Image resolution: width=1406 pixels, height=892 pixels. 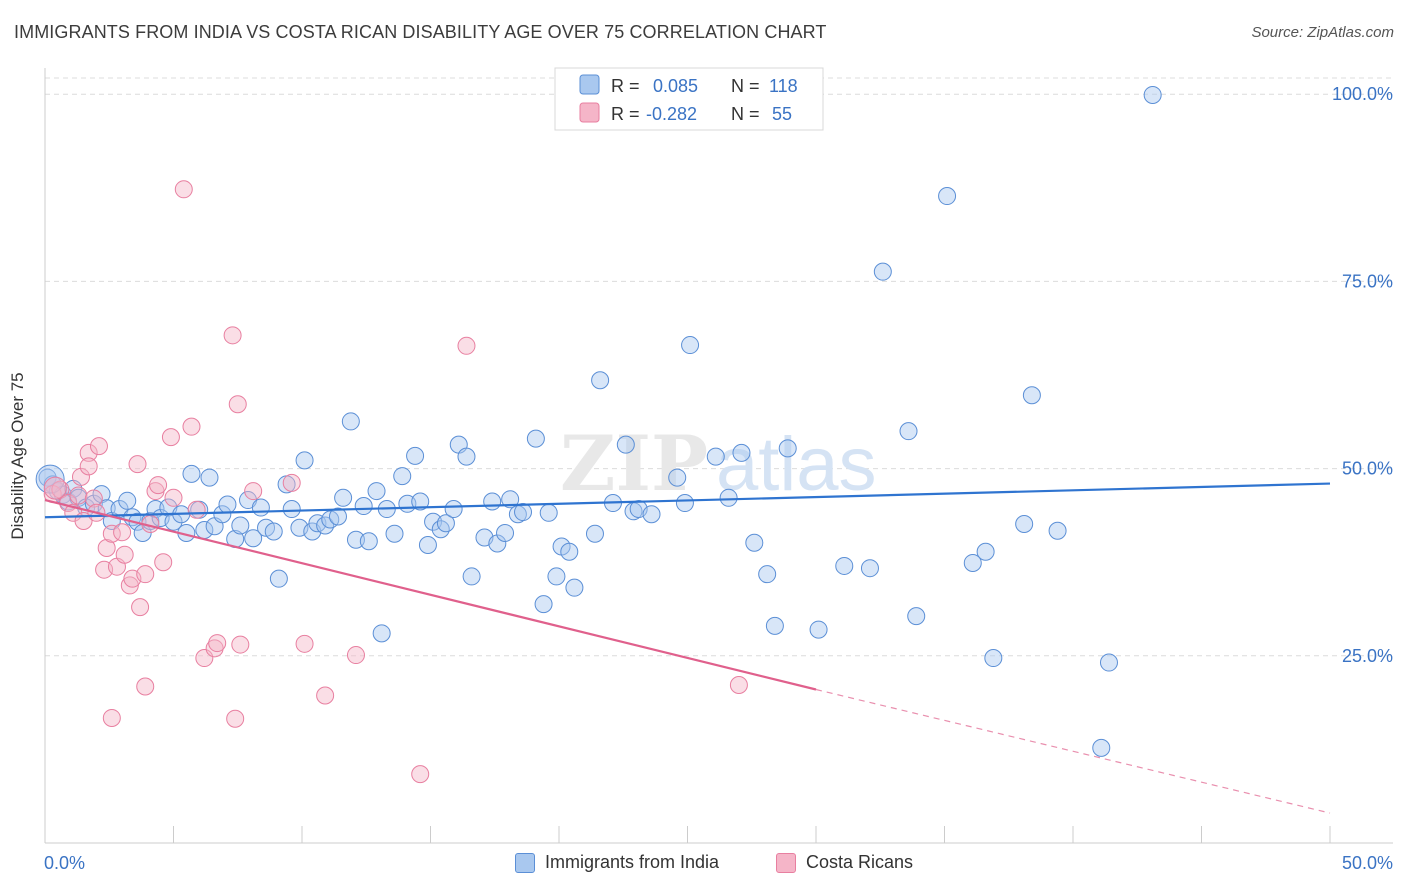 I want to click on bottom-legend-swatch-costa, so click(x=786, y=862).